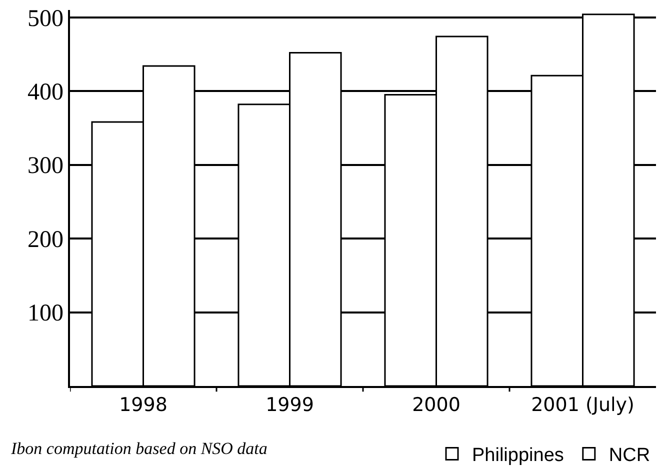 Image resolution: width=658 pixels, height=475 pixels. Describe the element at coordinates (45, 19) in the screenshot. I see `y-tick-label: 500` at that location.